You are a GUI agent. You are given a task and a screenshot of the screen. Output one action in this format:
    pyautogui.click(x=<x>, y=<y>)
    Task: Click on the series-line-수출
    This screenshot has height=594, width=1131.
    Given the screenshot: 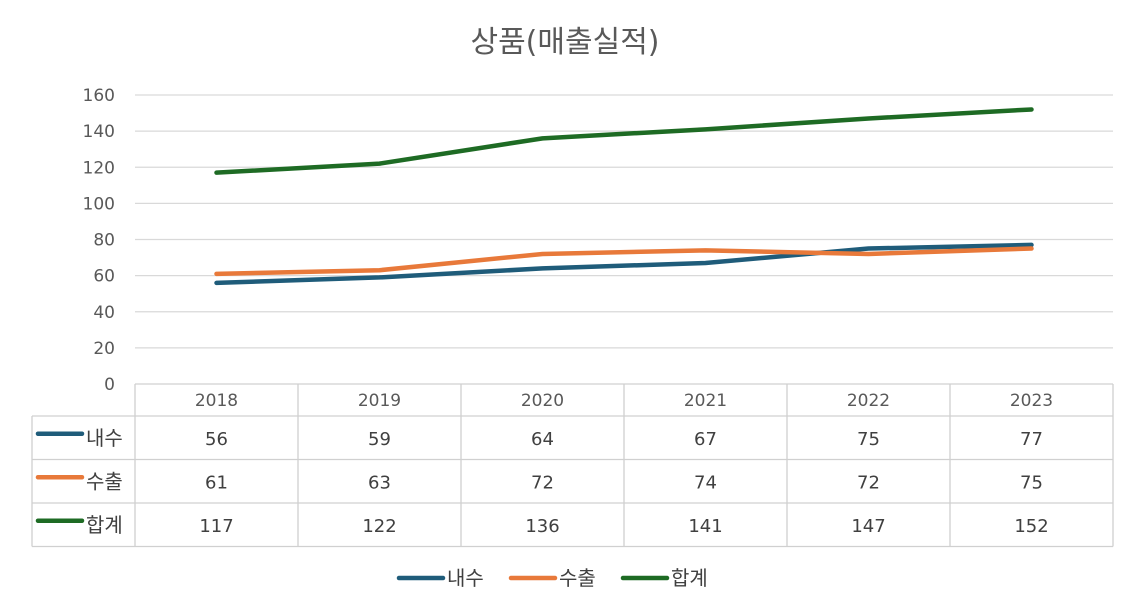 What is the action you would take?
    pyautogui.click(x=624, y=261)
    